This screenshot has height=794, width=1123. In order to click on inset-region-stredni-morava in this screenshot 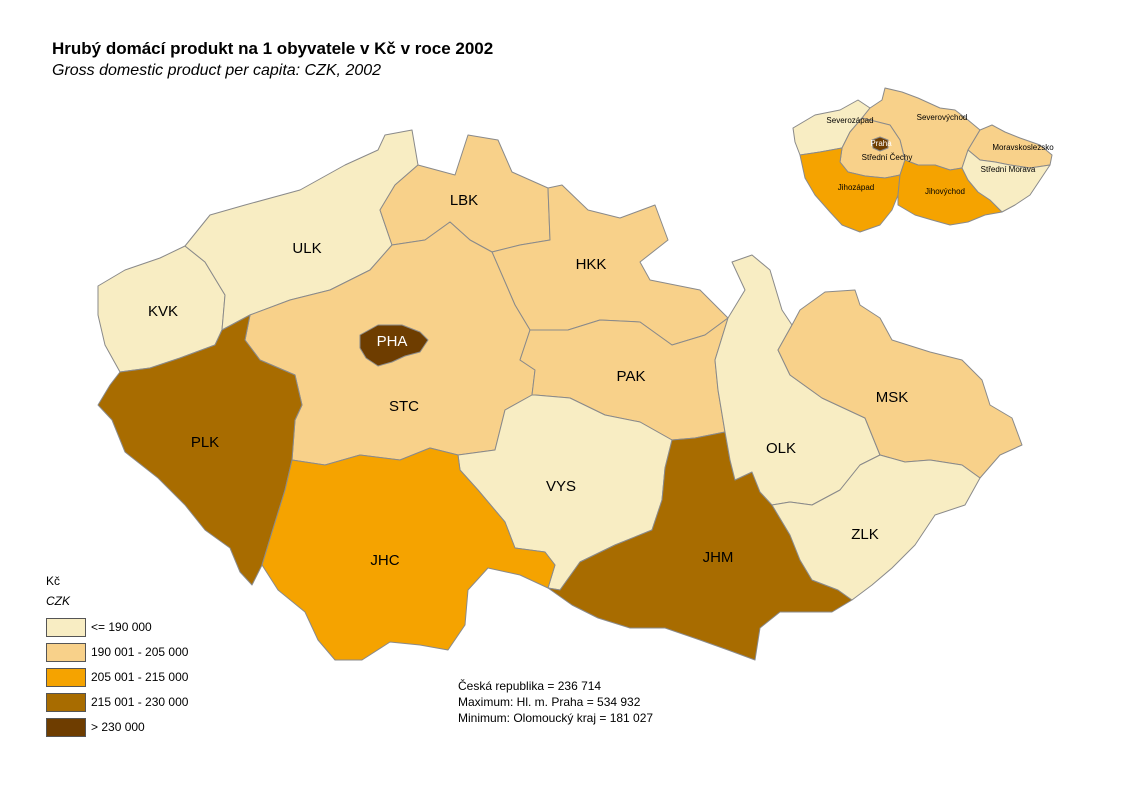, I will do `click(1006, 181)`.